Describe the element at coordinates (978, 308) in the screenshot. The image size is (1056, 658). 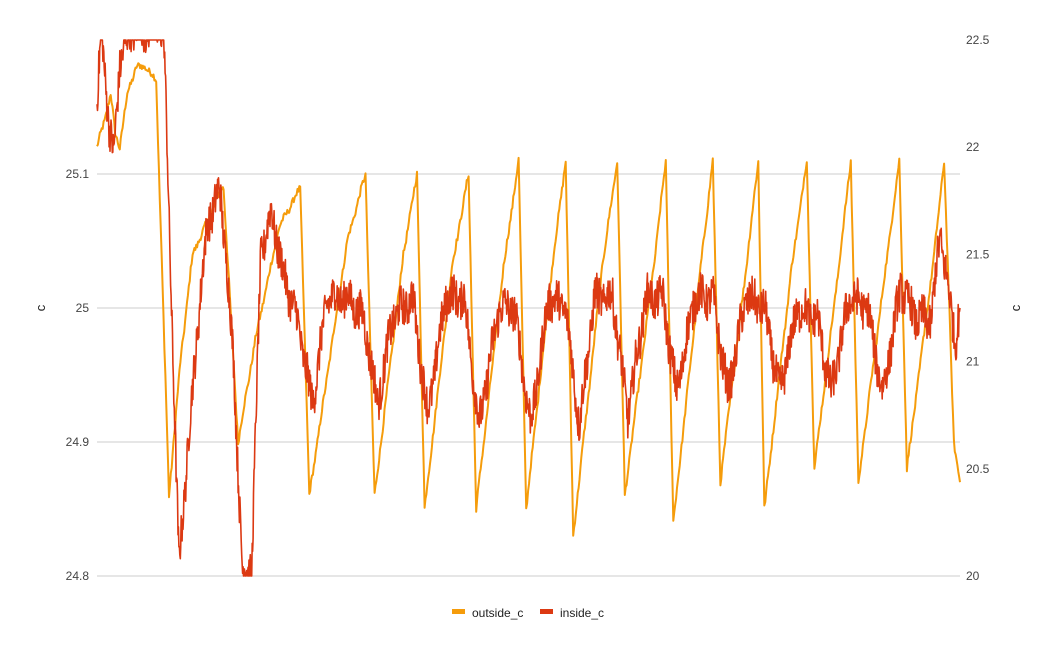
I see `right-y-axis: 20 20.5 21 21.5 22 22.5` at that location.